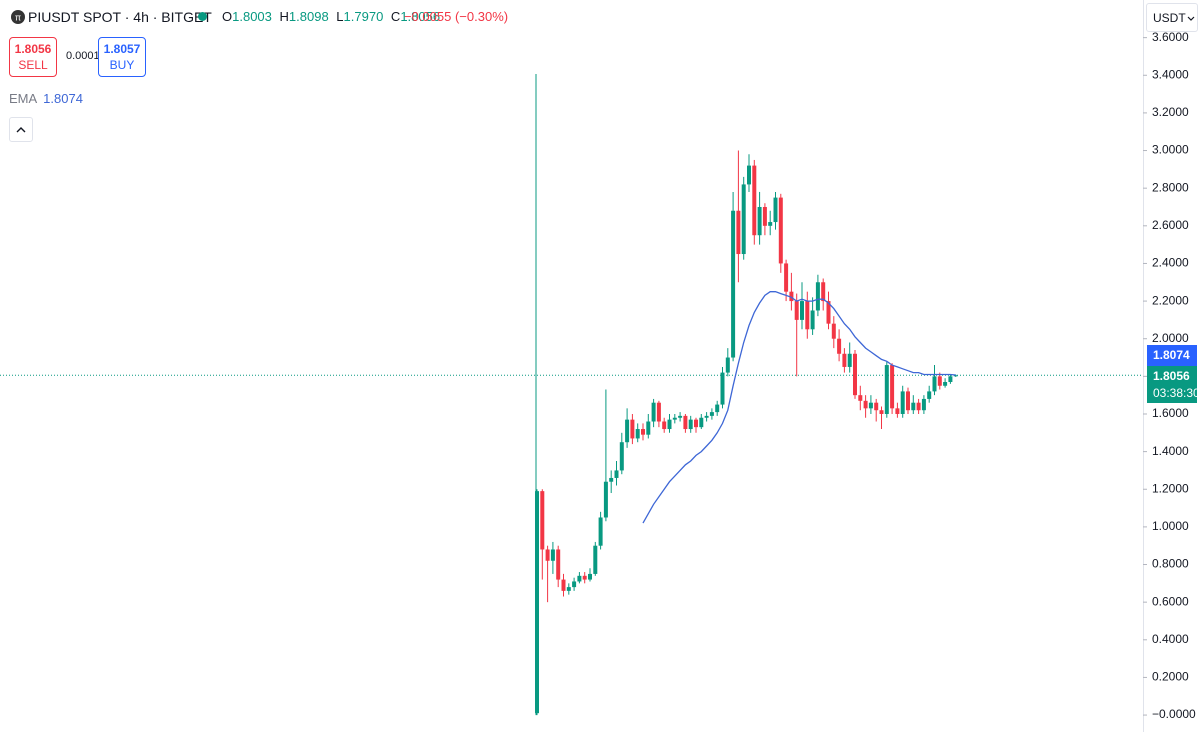 This screenshot has height=732, width=1200. Describe the element at coordinates (63, 98) in the screenshot. I see `indicator-value: 1.8074` at that location.